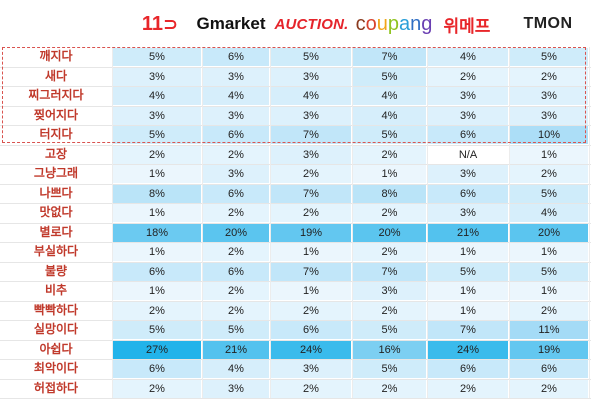 The width and height of the screenshot is (591, 410). Describe the element at coordinates (56, 270) in the screenshot. I see `row-label: 불량` at that location.